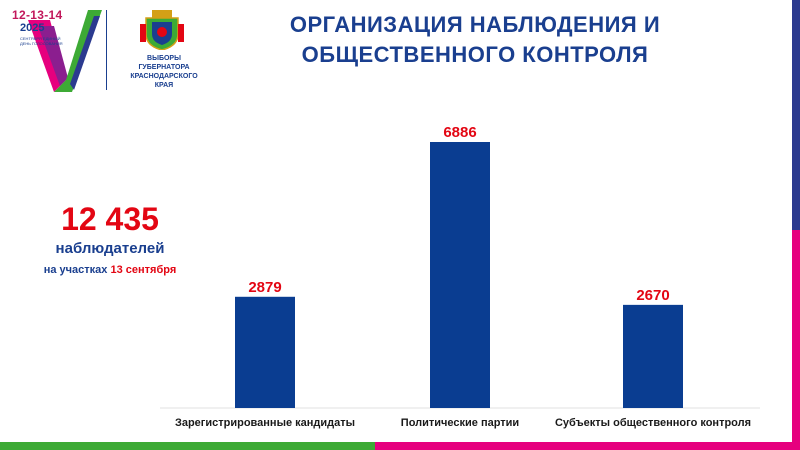 Image resolution: width=800 pixels, height=450 pixels. What do you see at coordinates (164, 67) in the screenshot?
I see `election-caption-line: ГУБЕРНАТОРА` at bounding box center [164, 67].